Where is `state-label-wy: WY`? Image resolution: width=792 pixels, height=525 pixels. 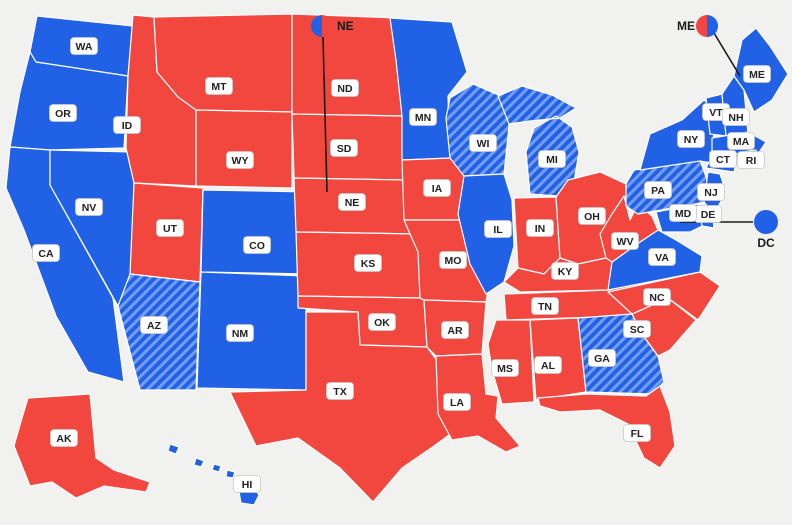 state-label-wy: WY is located at coordinates (240, 160).